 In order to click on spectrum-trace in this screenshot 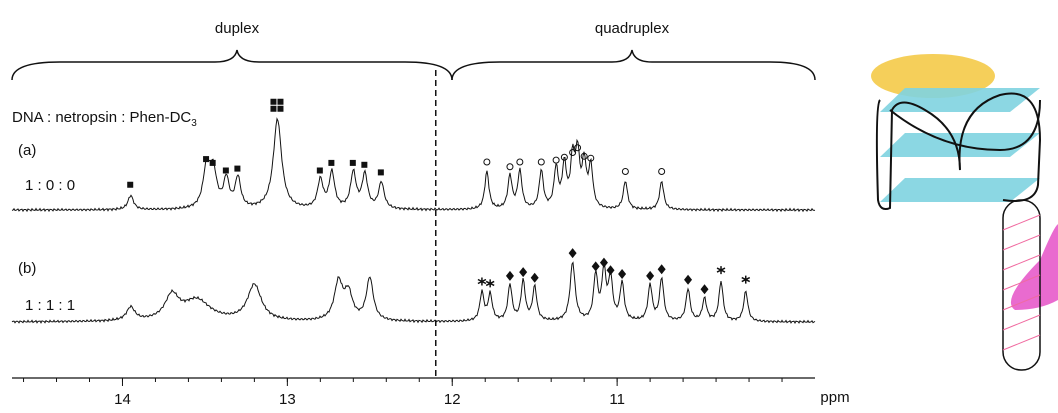, I will do `click(413, 293)`.